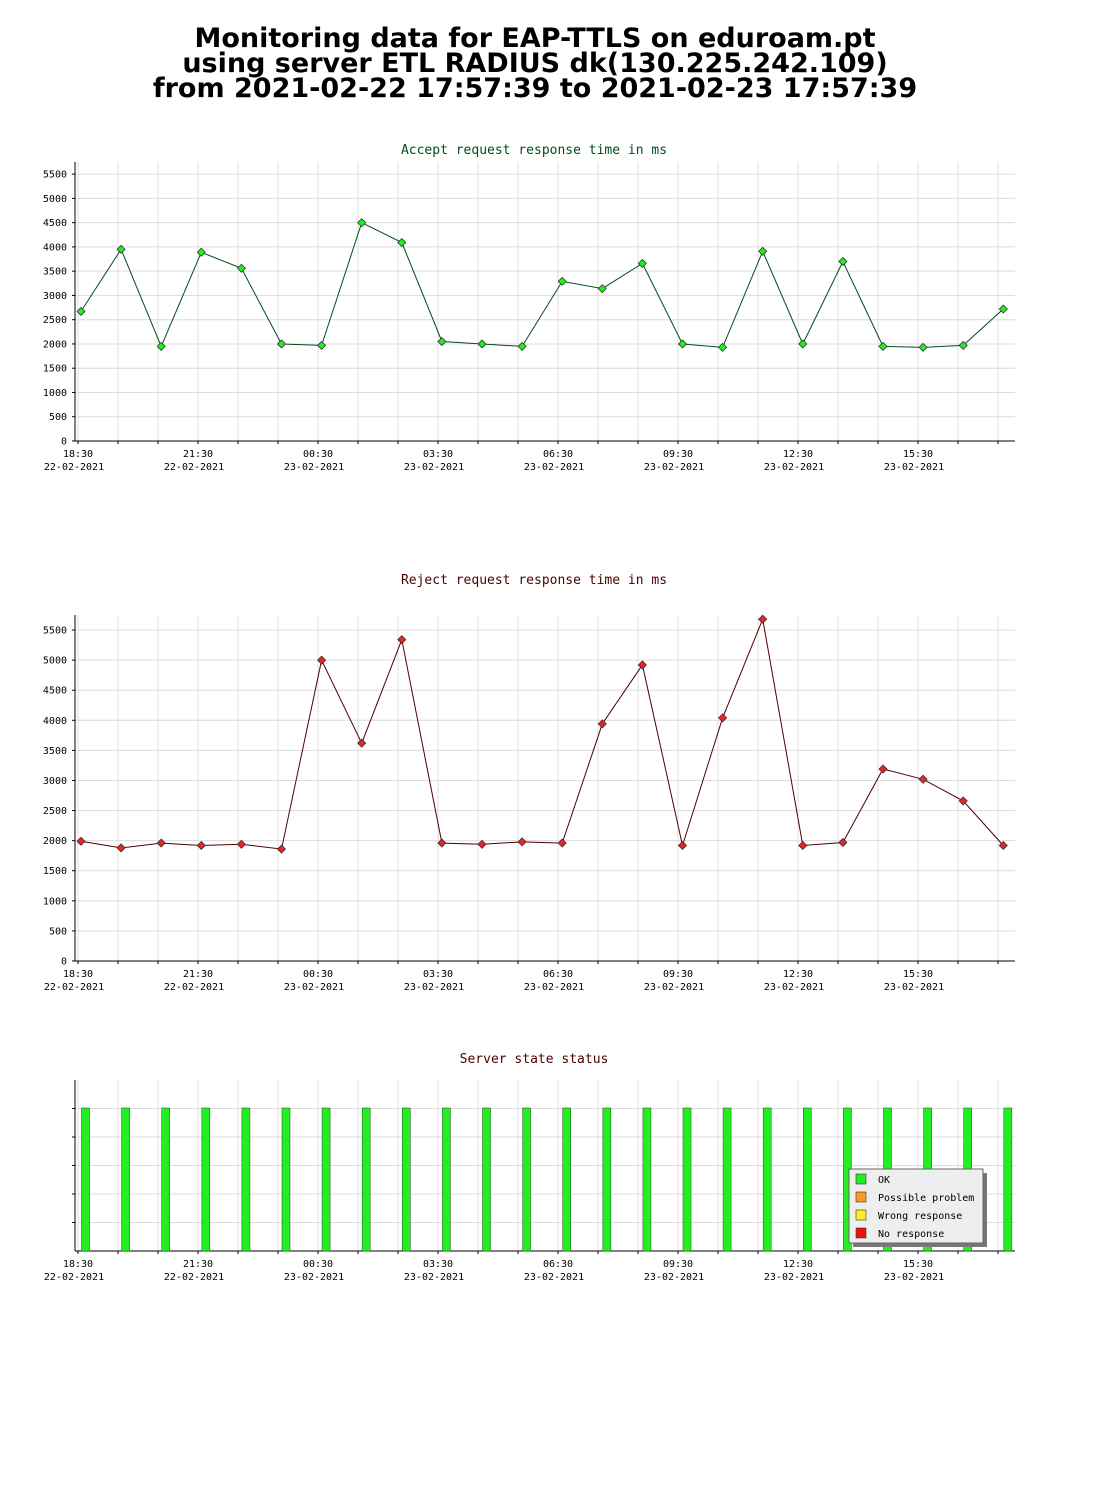 This screenshot has width=1100, height=1500. I want to click on y-tick-label: 1000, so click(55, 393).